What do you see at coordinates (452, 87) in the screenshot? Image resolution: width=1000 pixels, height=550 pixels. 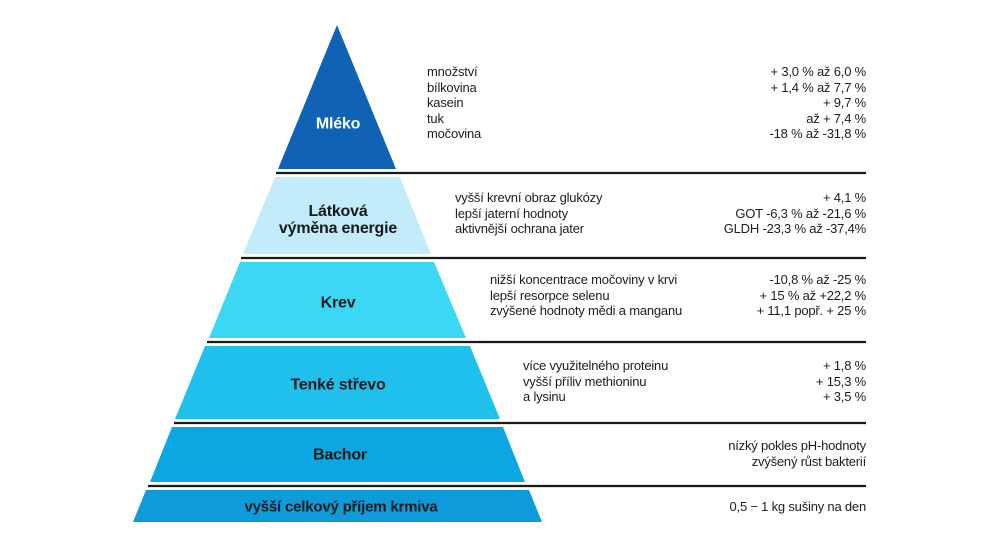 I see `desc-line: bílkovina` at bounding box center [452, 87].